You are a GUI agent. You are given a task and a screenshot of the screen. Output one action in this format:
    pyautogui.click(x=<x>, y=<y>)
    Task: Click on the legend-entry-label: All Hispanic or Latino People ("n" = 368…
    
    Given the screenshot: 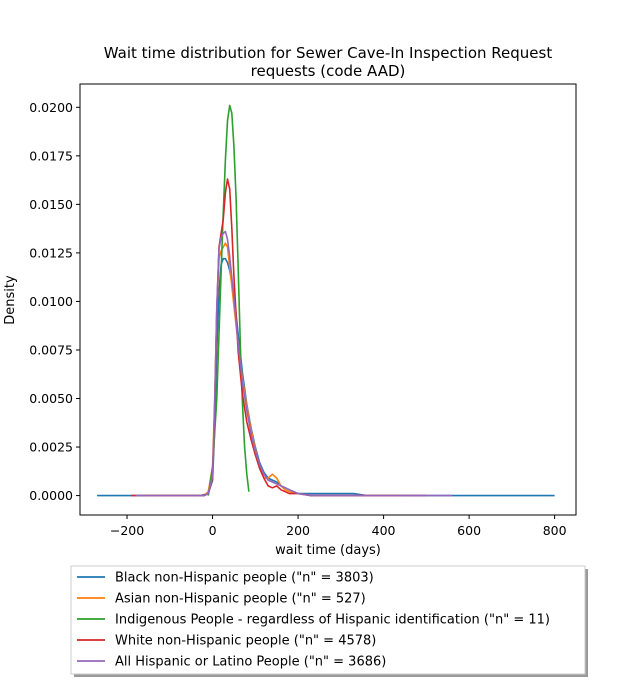 What is the action you would take?
    pyautogui.click(x=250, y=662)
    